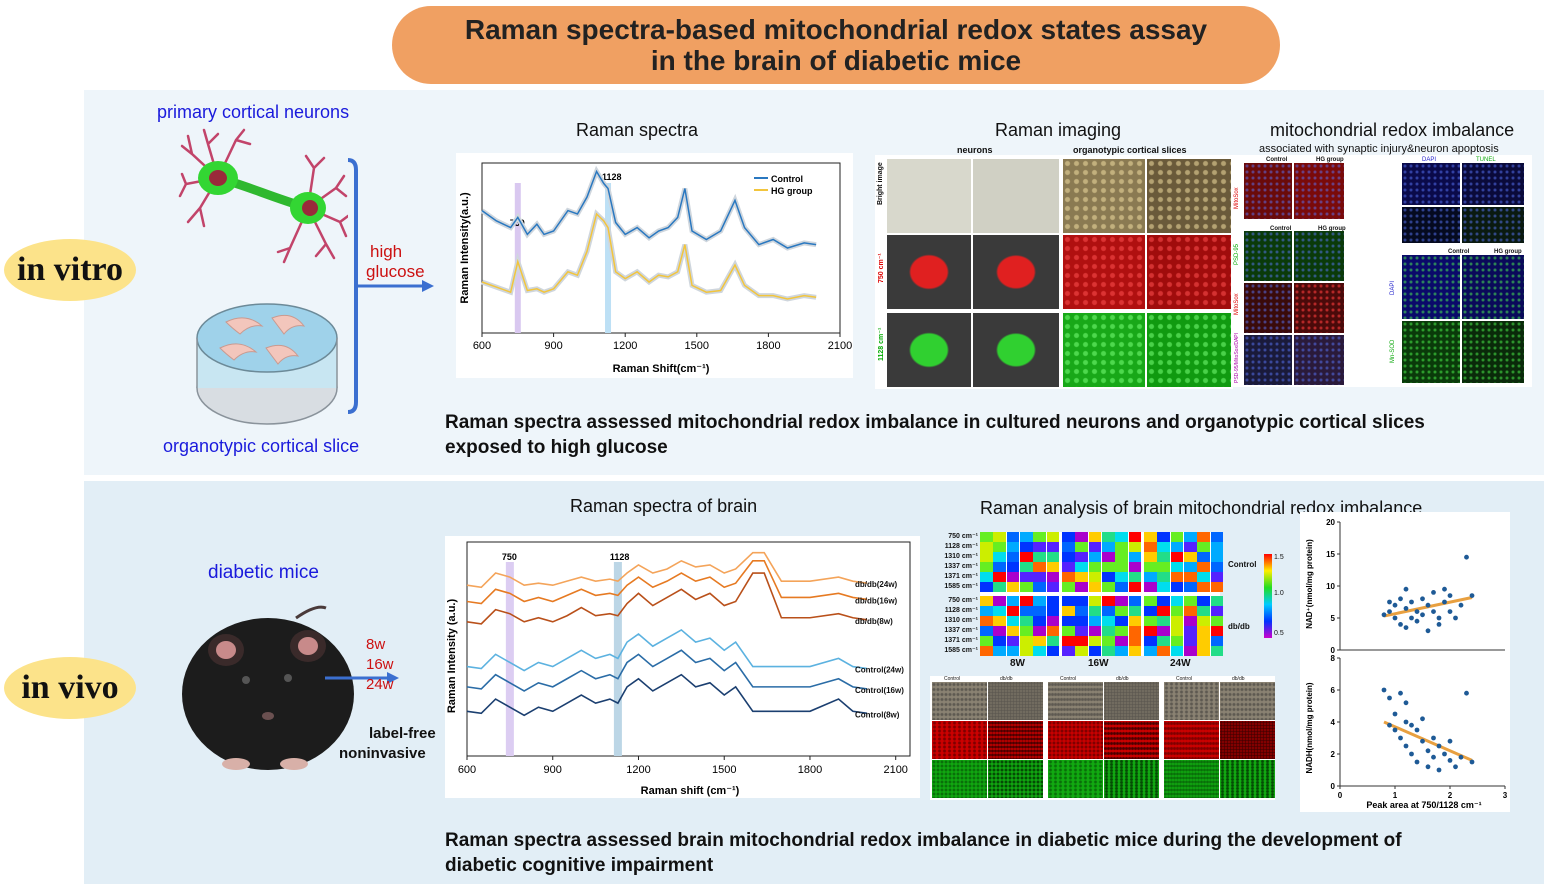  Describe the element at coordinates (263, 196) in the screenshot. I see `neuron-illustration` at that location.